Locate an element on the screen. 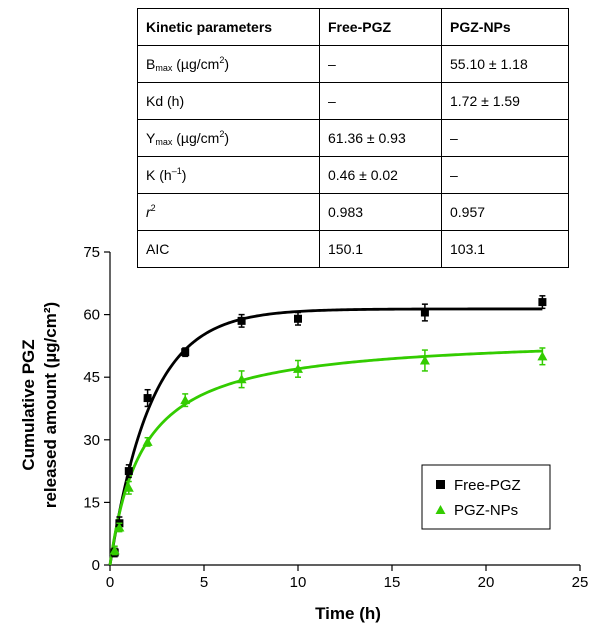 The width and height of the screenshot is (597, 628). legend-label-free-pgz: Free-PGZ is located at coordinates (487, 485).